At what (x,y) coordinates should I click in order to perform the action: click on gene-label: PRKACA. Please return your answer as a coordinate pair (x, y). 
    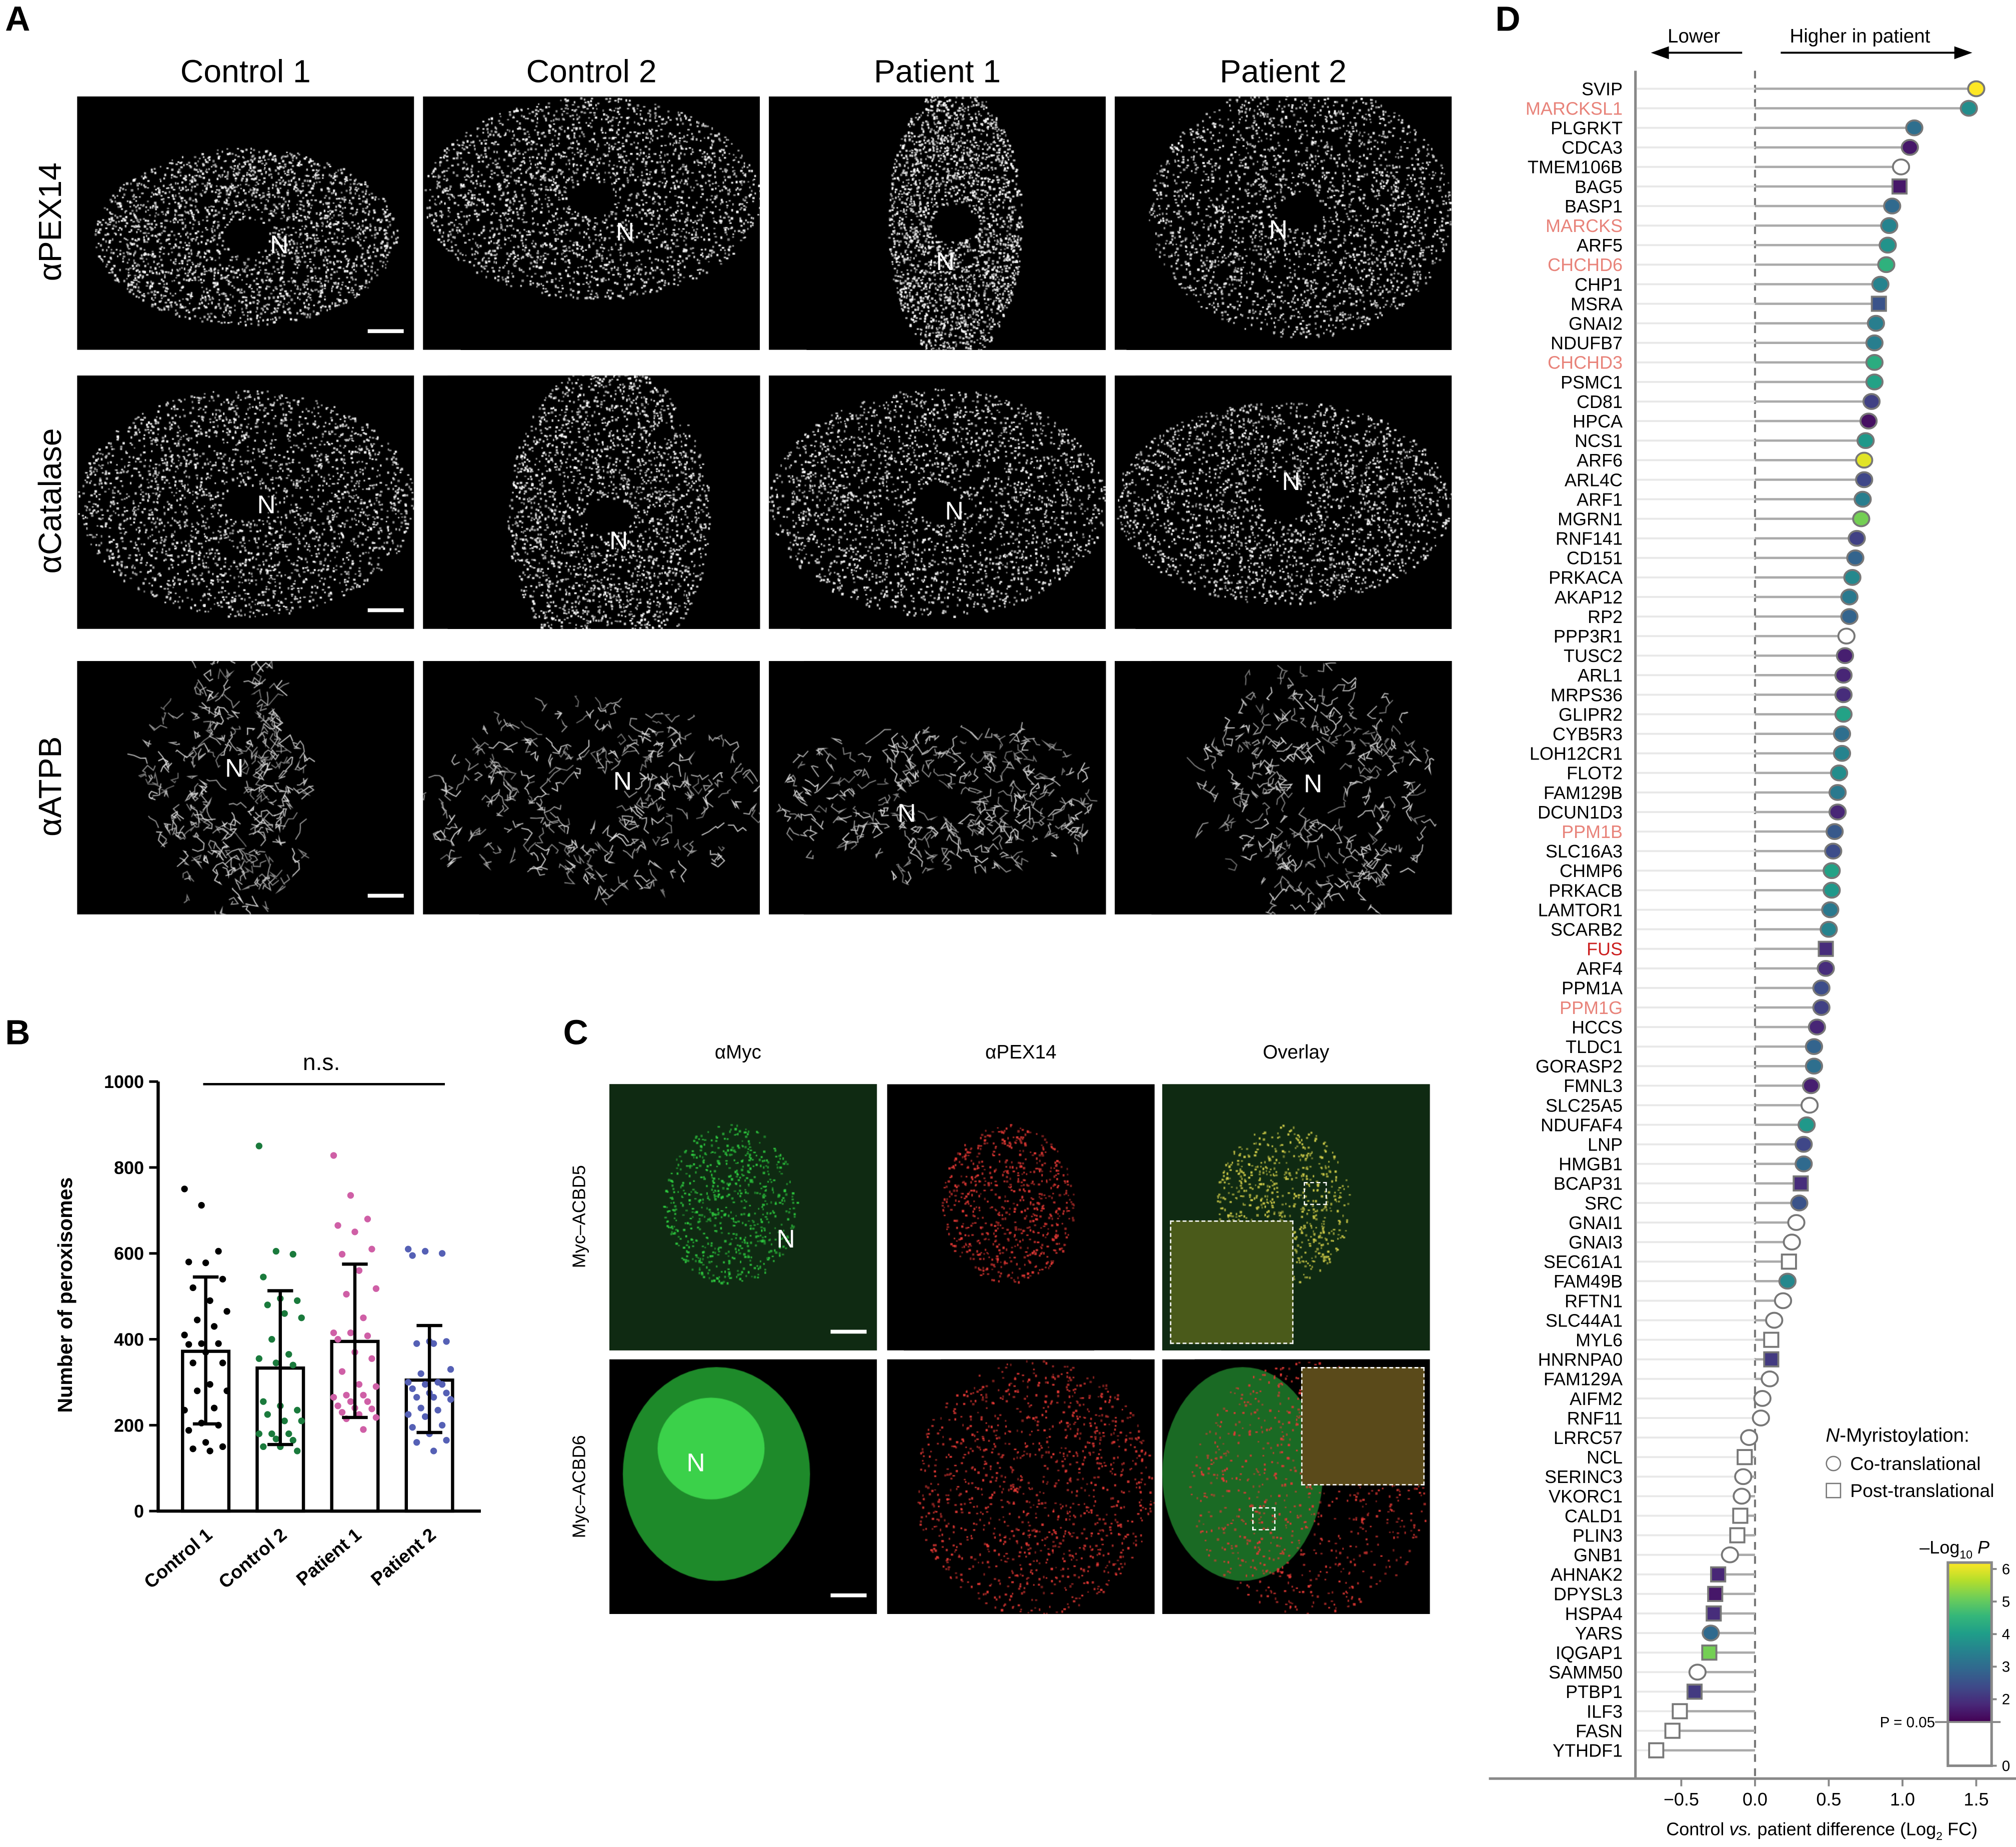
    Looking at the image, I should click on (1586, 578).